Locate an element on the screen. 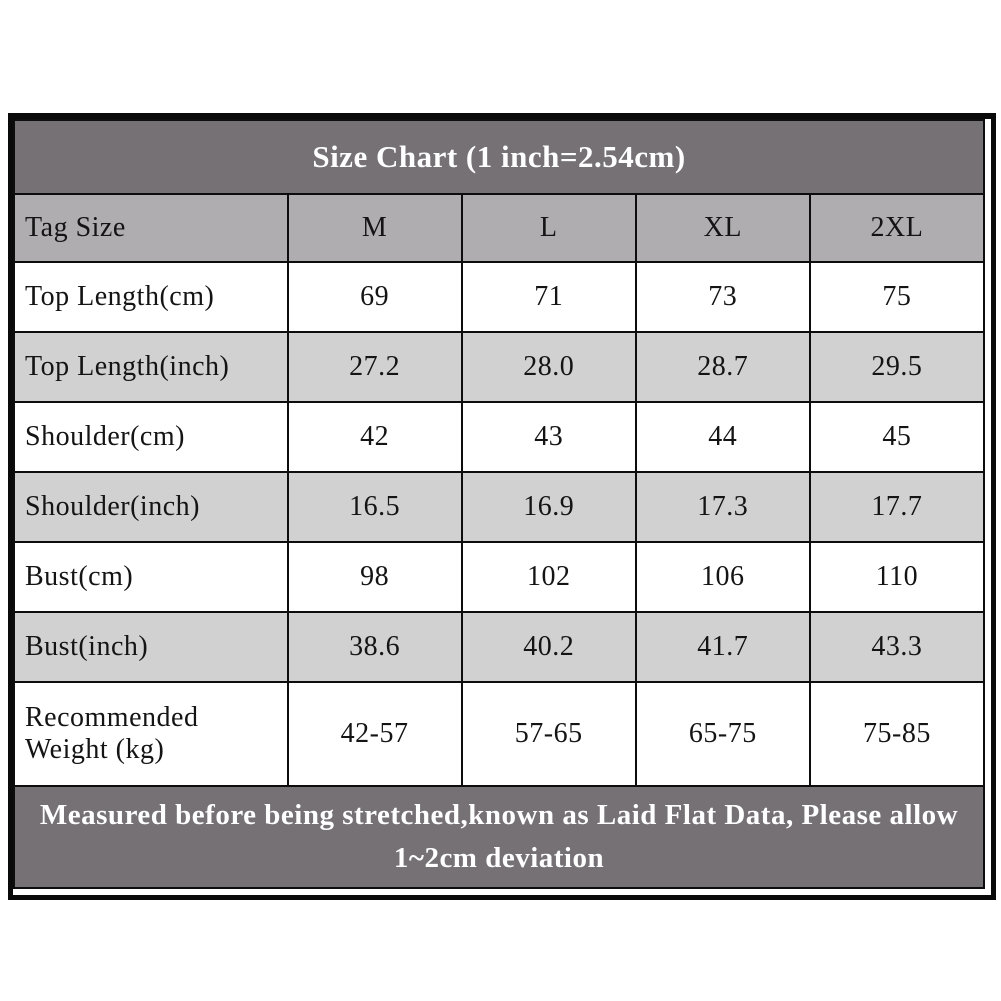 The height and width of the screenshot is (1001, 1001). value-cell: 17.3 is located at coordinates (722, 507).